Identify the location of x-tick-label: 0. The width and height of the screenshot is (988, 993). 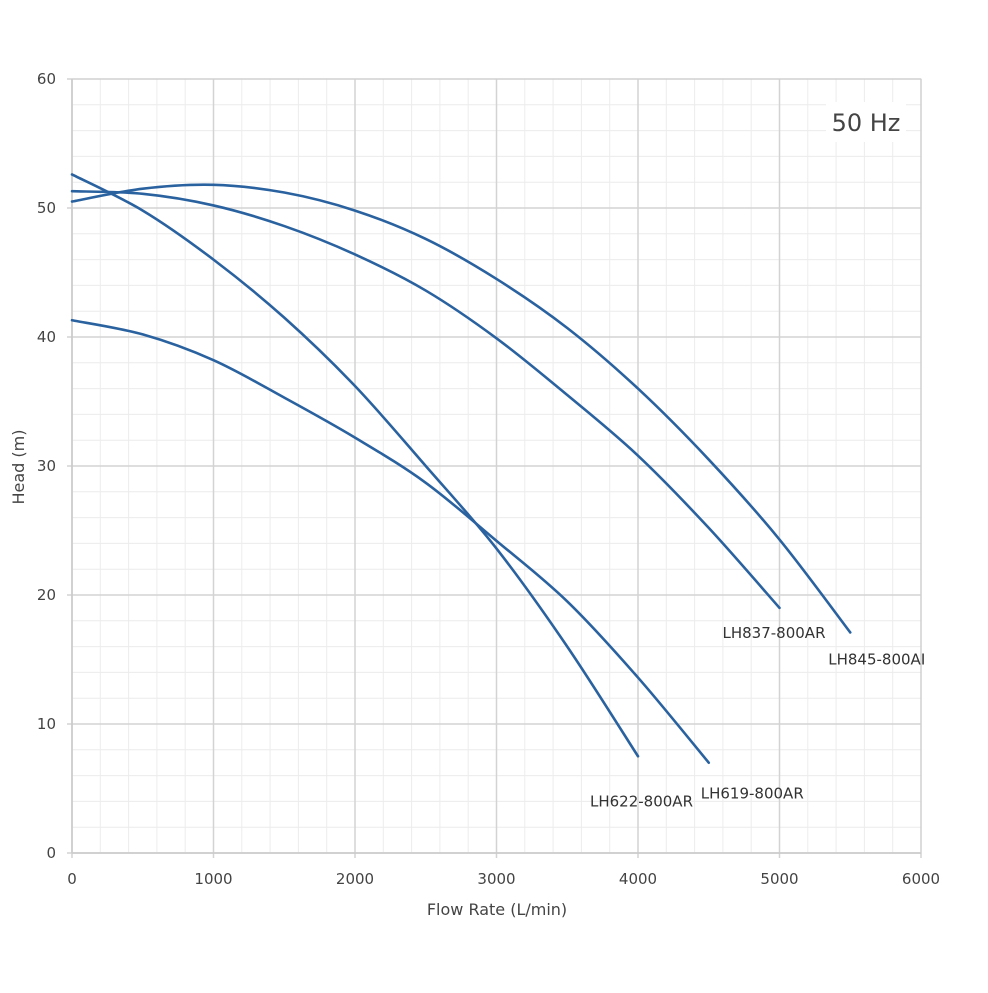
(72, 879).